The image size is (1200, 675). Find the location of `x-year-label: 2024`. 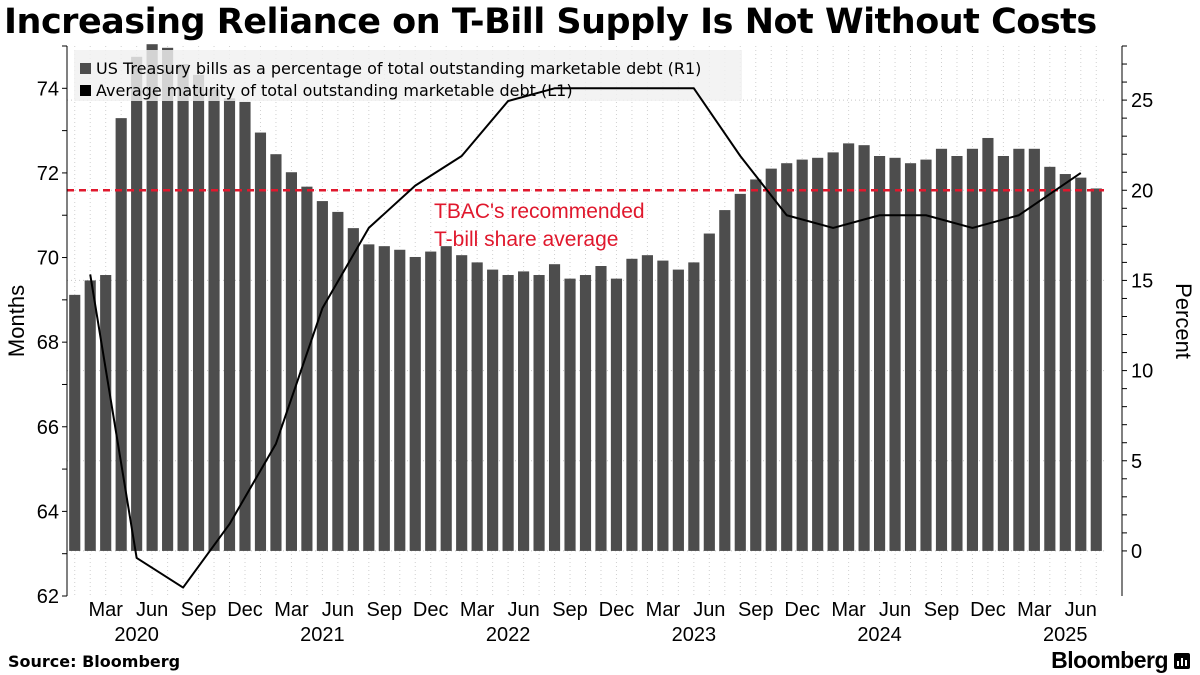

x-year-label: 2024 is located at coordinates (879, 634).